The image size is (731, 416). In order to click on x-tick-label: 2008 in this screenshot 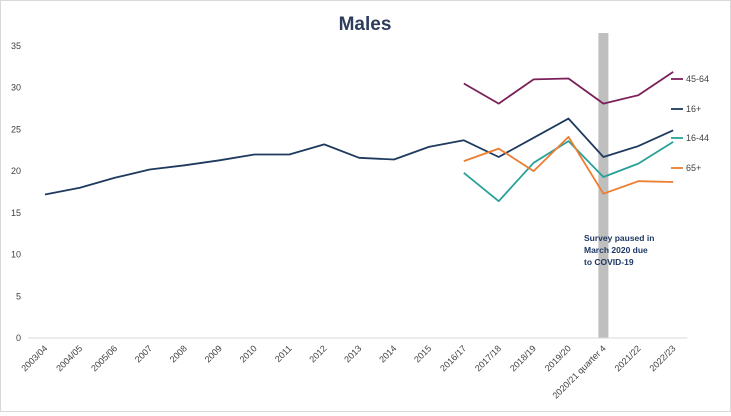, I will do `click(178, 353)`.